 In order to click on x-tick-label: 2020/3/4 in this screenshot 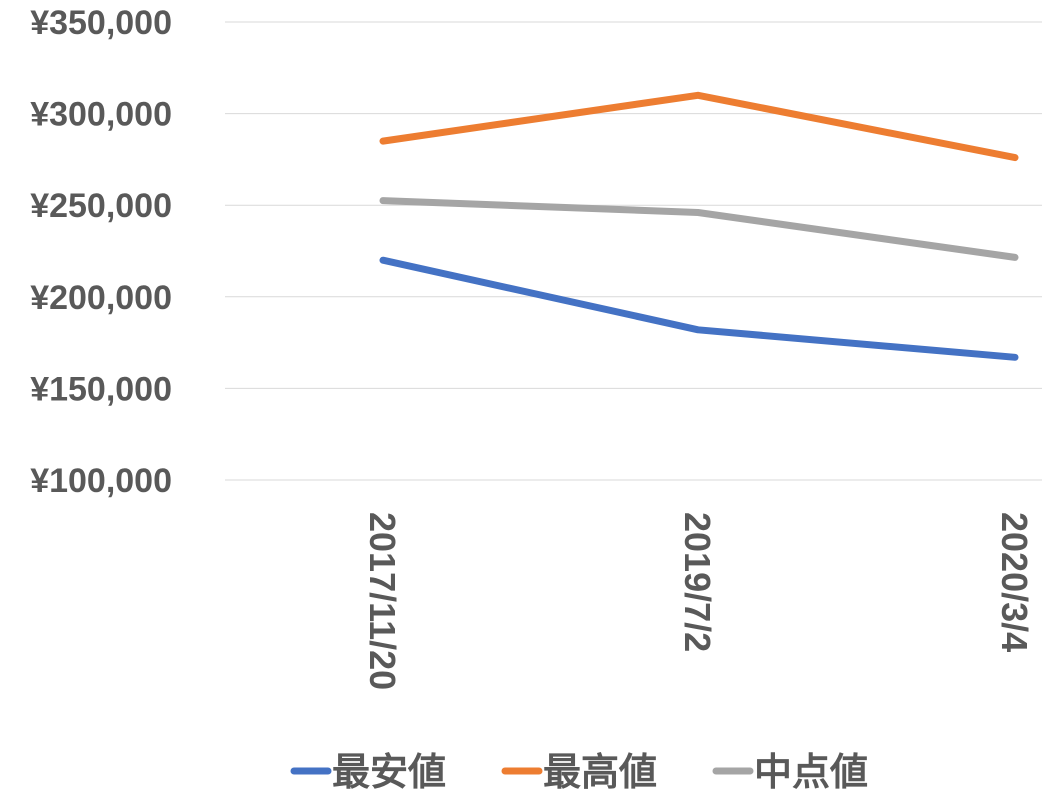, I will do `click(1014, 582)`.